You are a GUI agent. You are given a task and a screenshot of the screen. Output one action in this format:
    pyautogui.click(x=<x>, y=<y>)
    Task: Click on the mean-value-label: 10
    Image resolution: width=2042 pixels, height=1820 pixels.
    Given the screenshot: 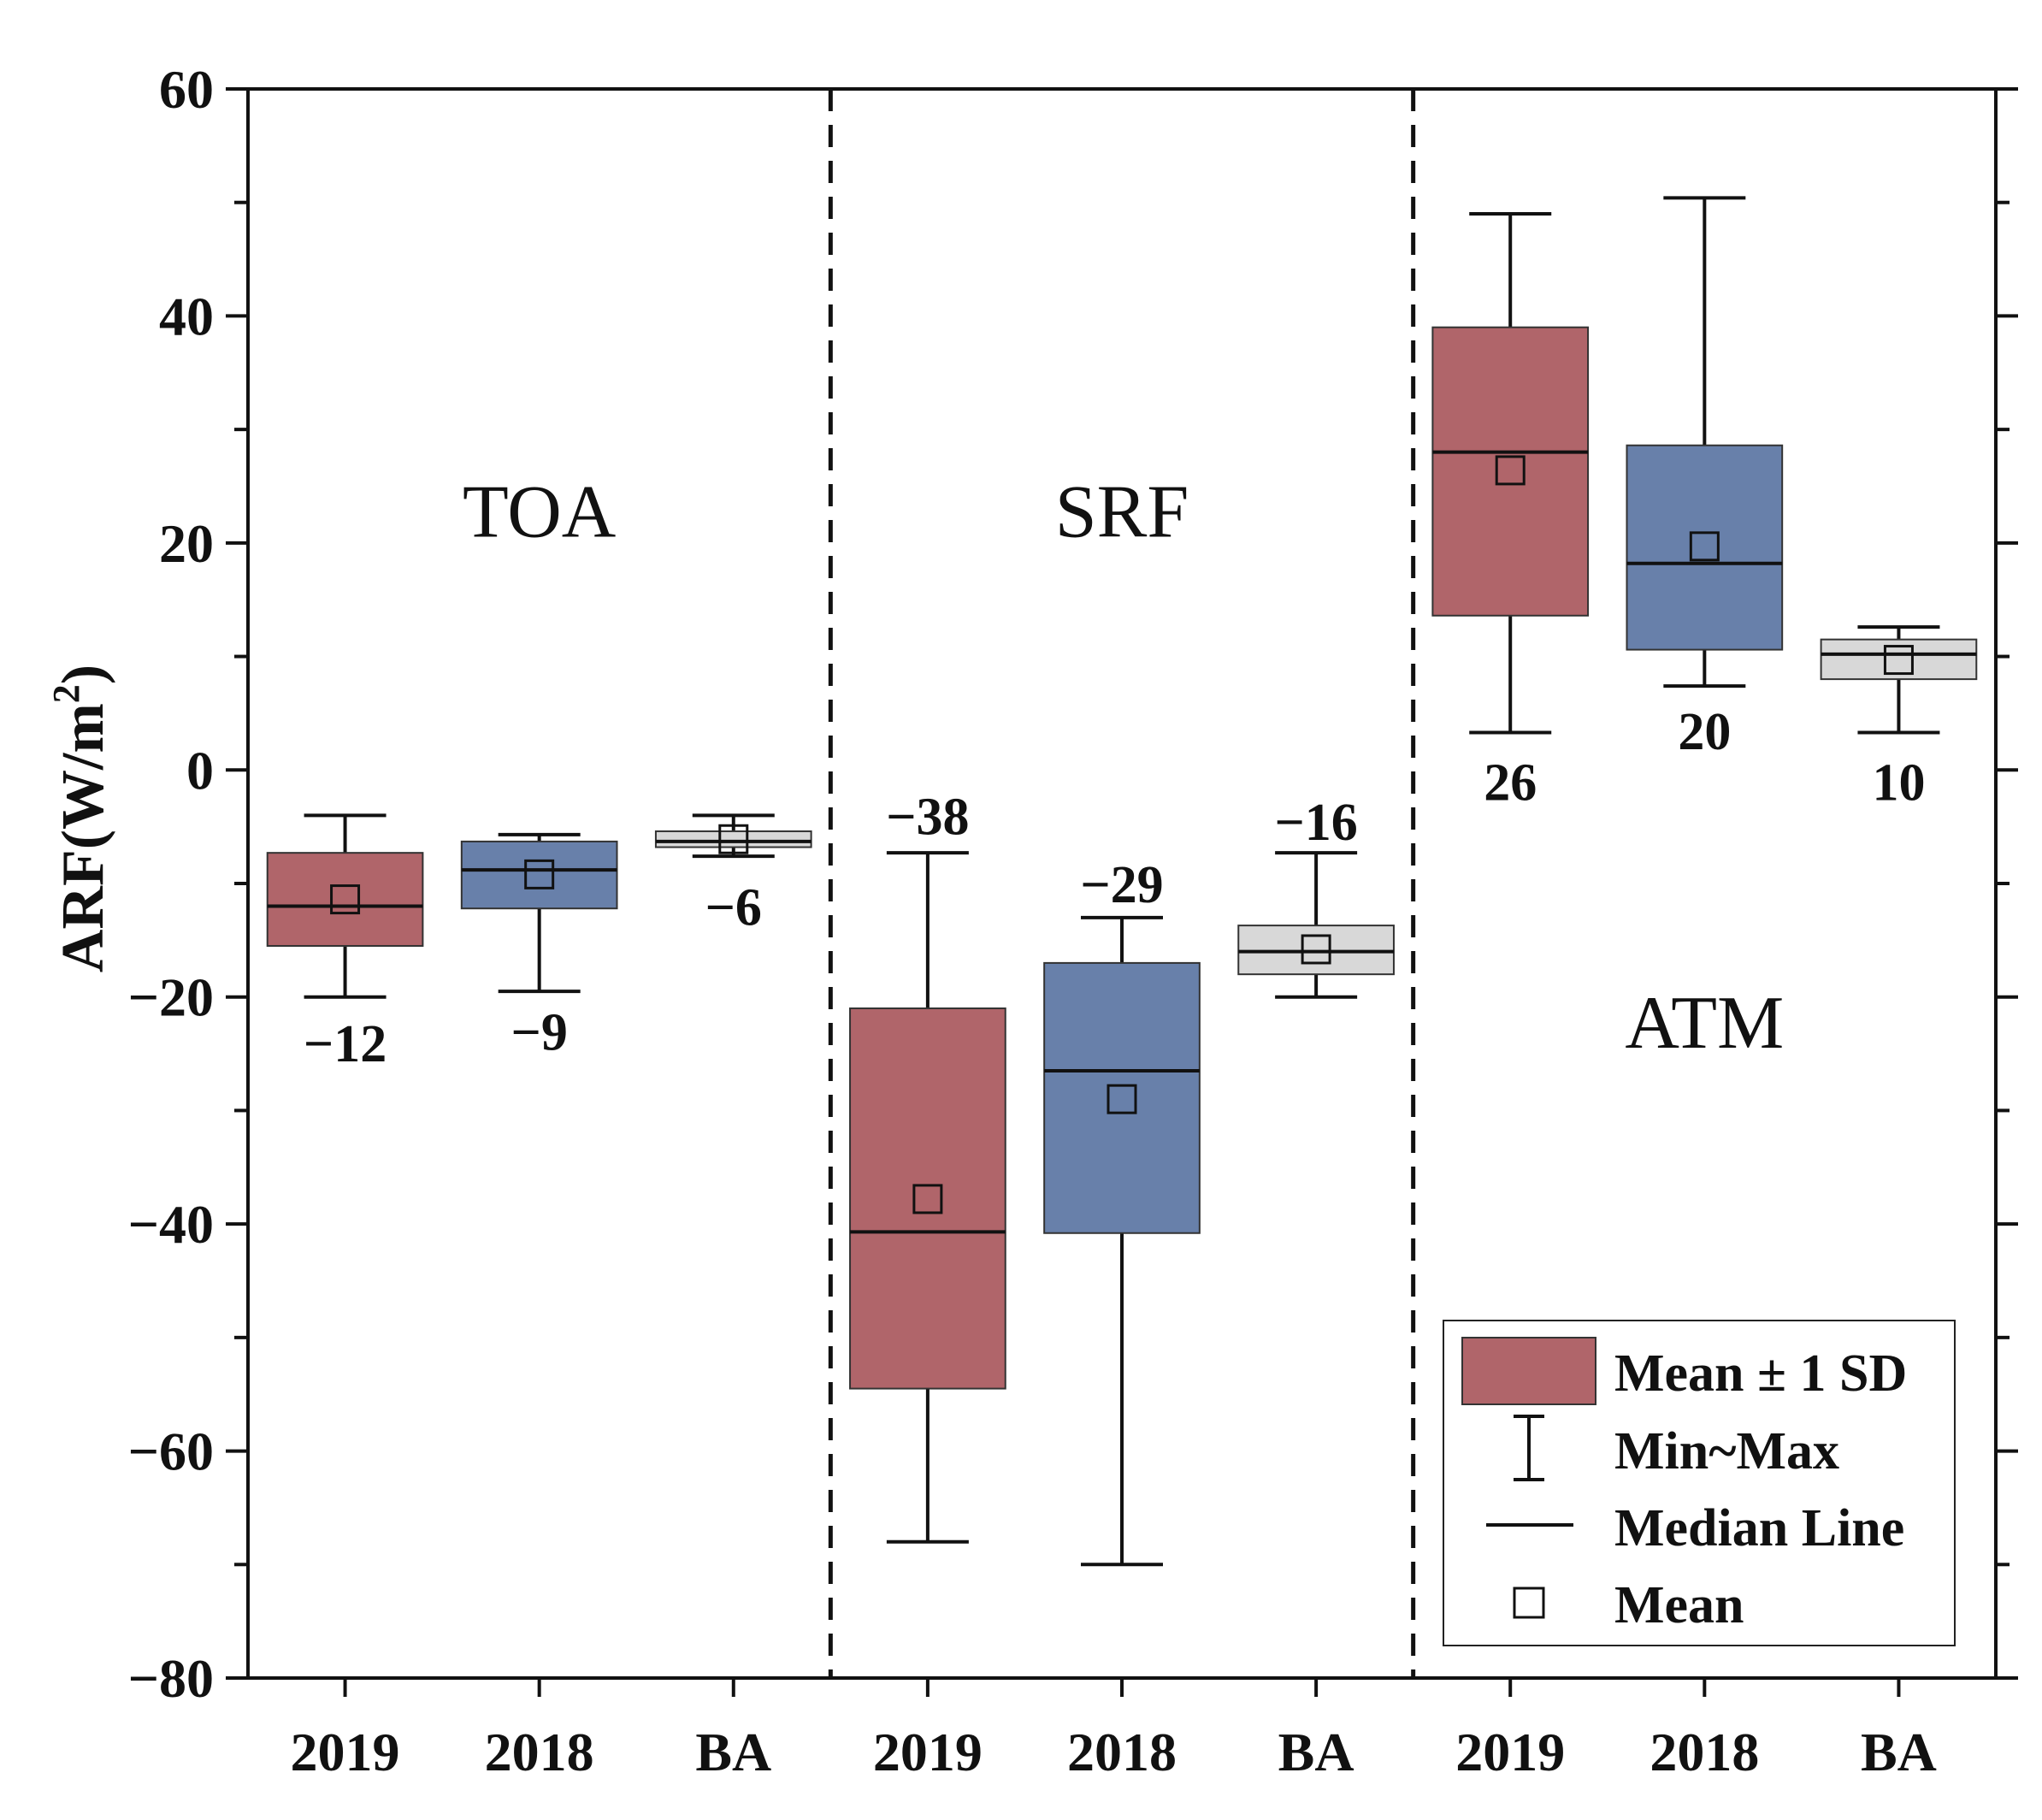 What is the action you would take?
    pyautogui.click(x=1898, y=783)
    